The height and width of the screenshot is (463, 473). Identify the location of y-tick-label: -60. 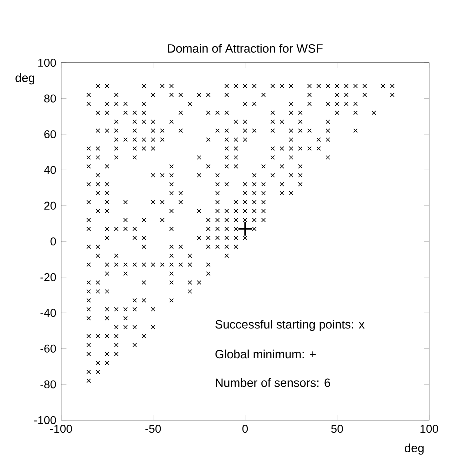
(48, 348).